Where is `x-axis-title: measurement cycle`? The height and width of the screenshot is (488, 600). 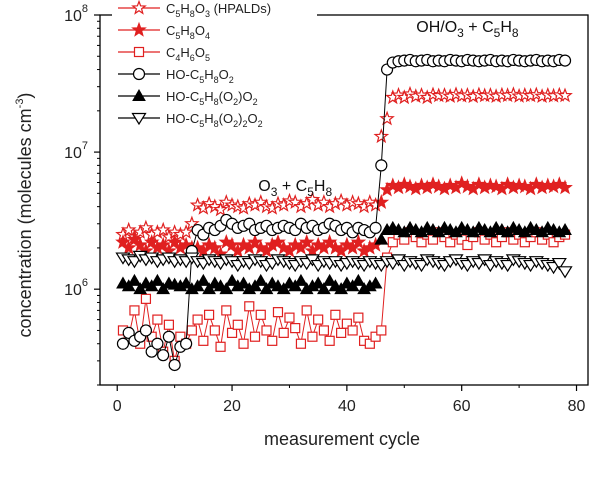
x-axis-title: measurement cycle is located at coordinates (342, 439).